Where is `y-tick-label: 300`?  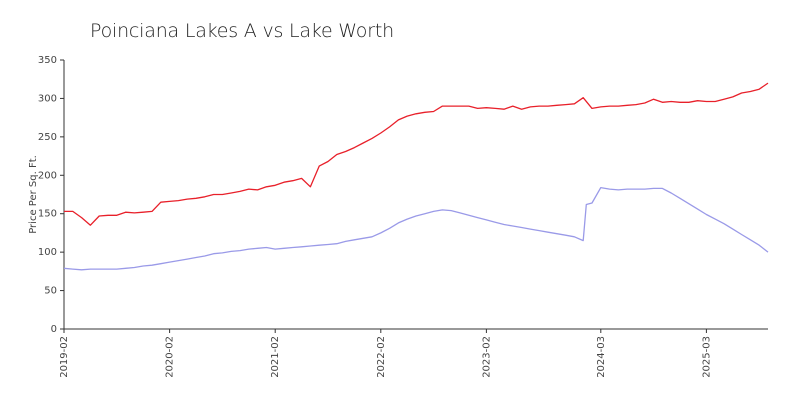
y-tick-label: 300 is located at coordinates (47, 98).